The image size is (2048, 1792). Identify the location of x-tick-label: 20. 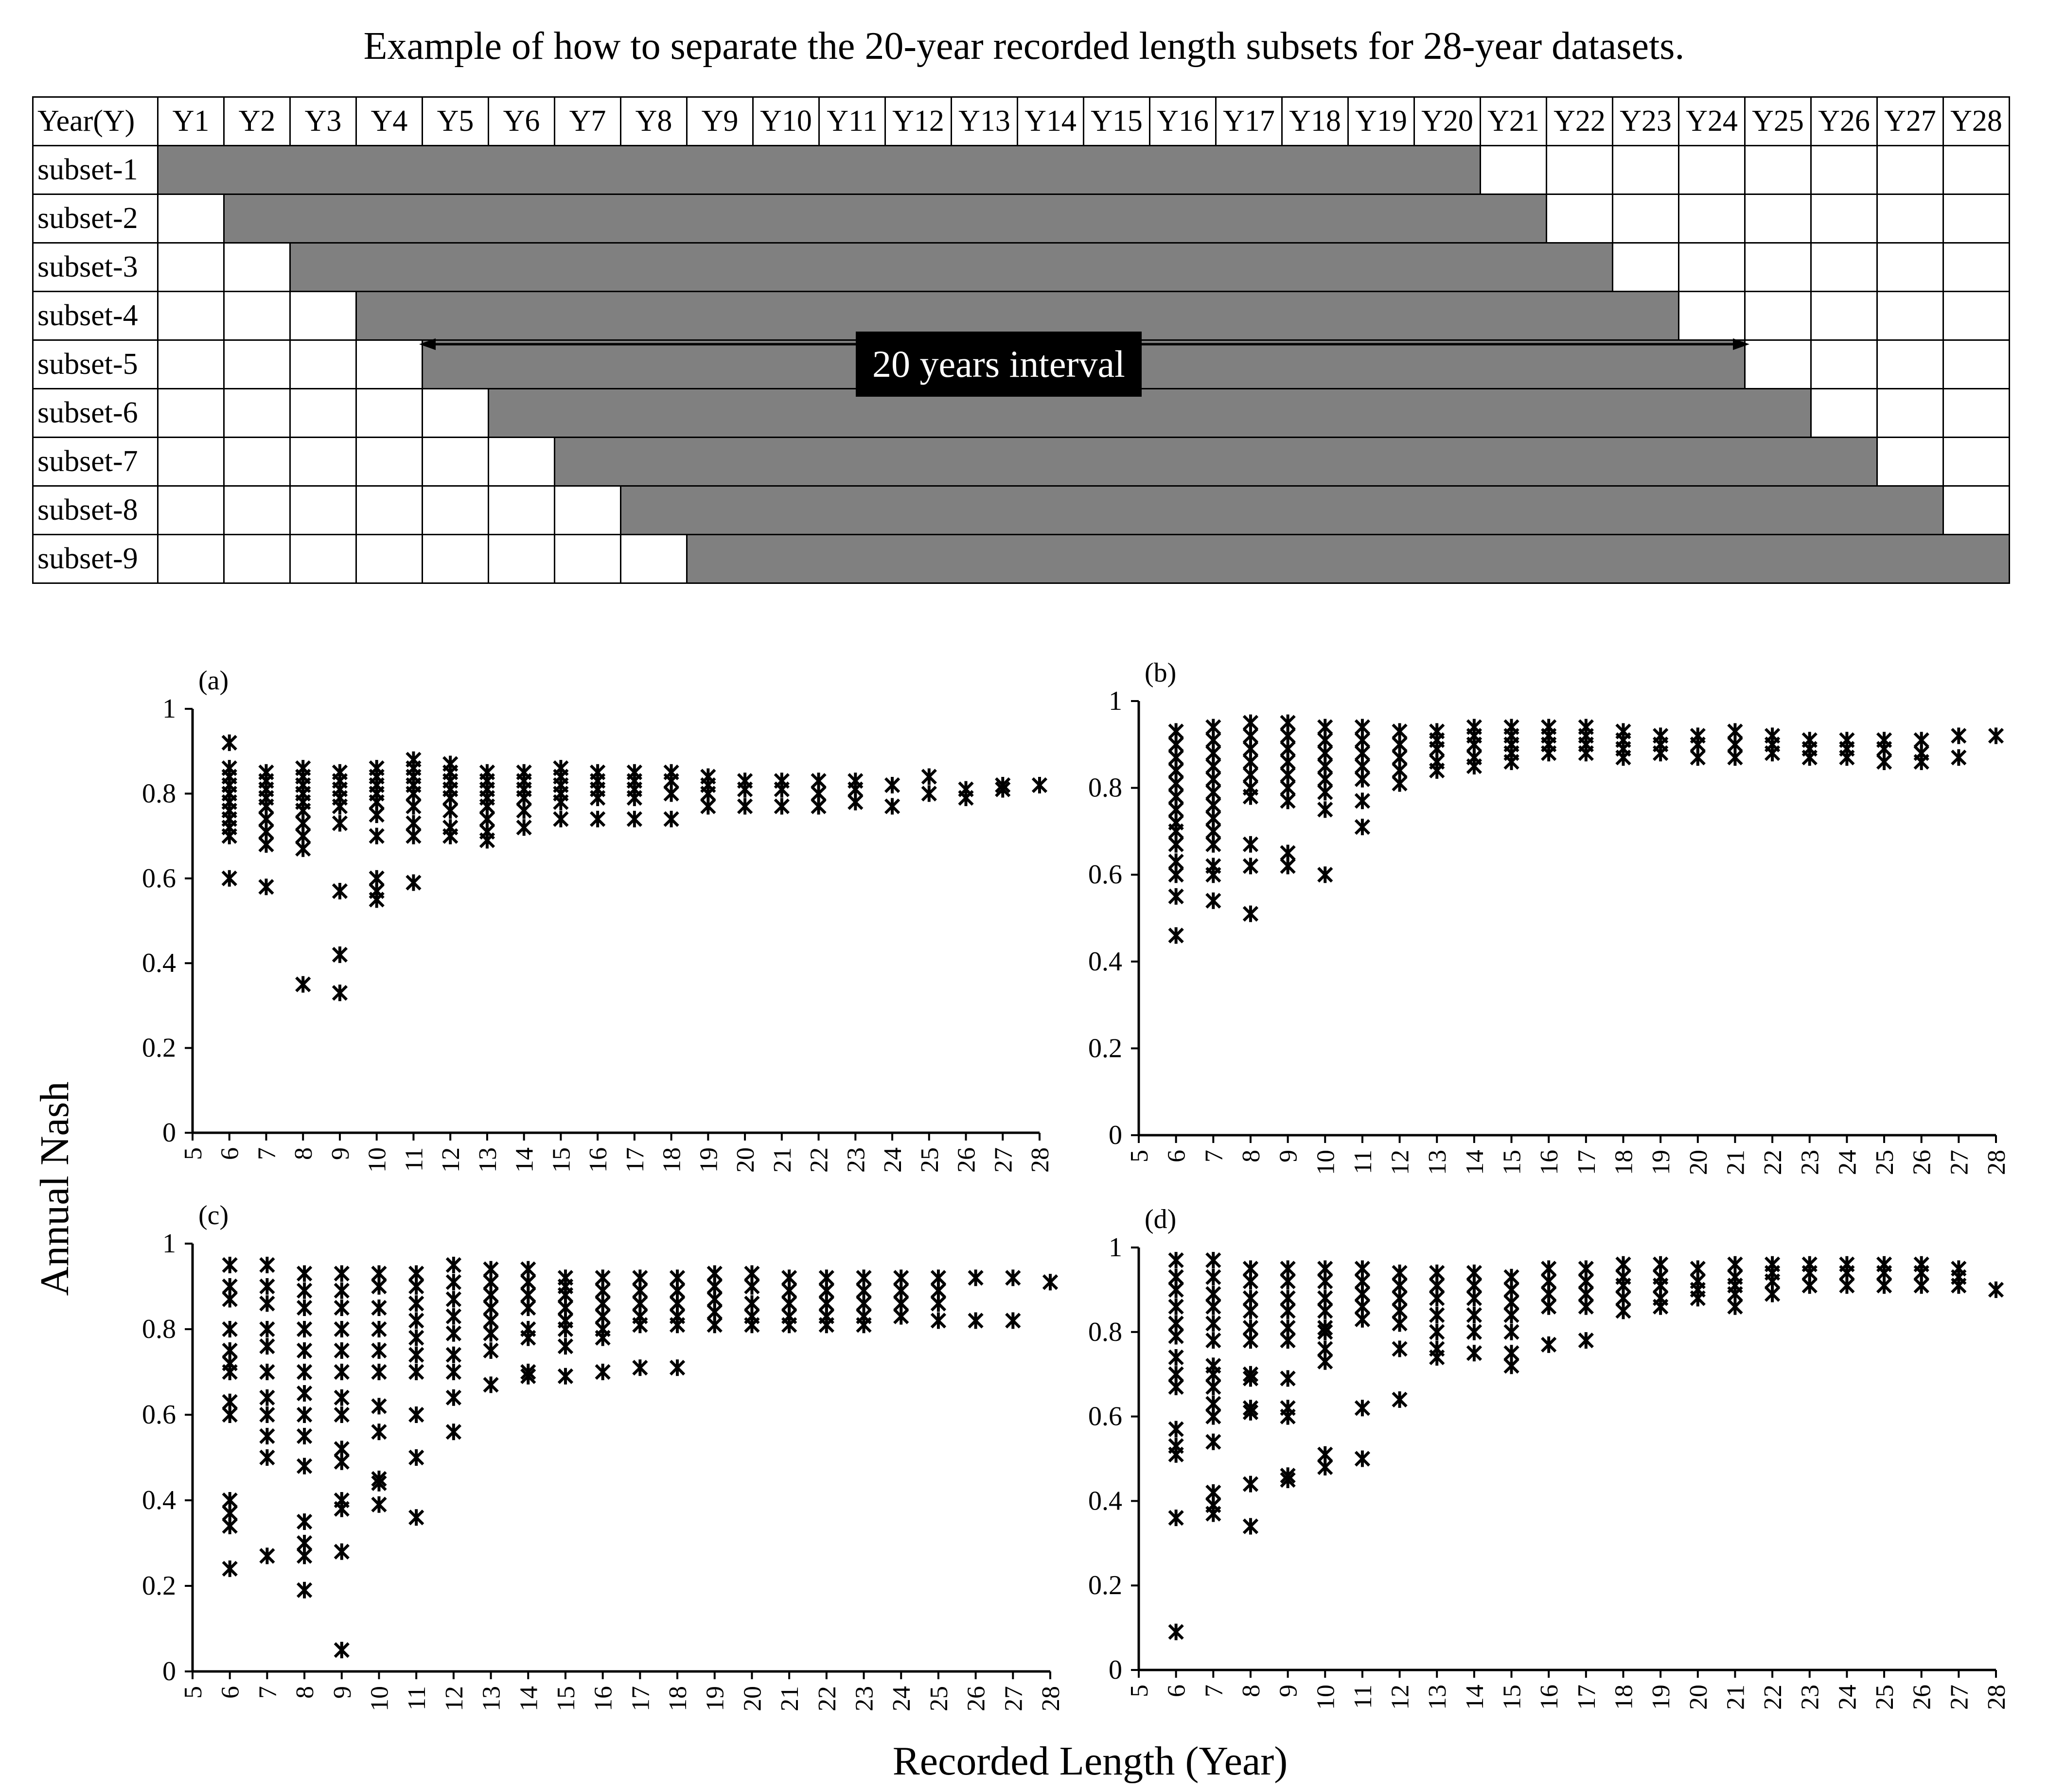
(1699, 1697).